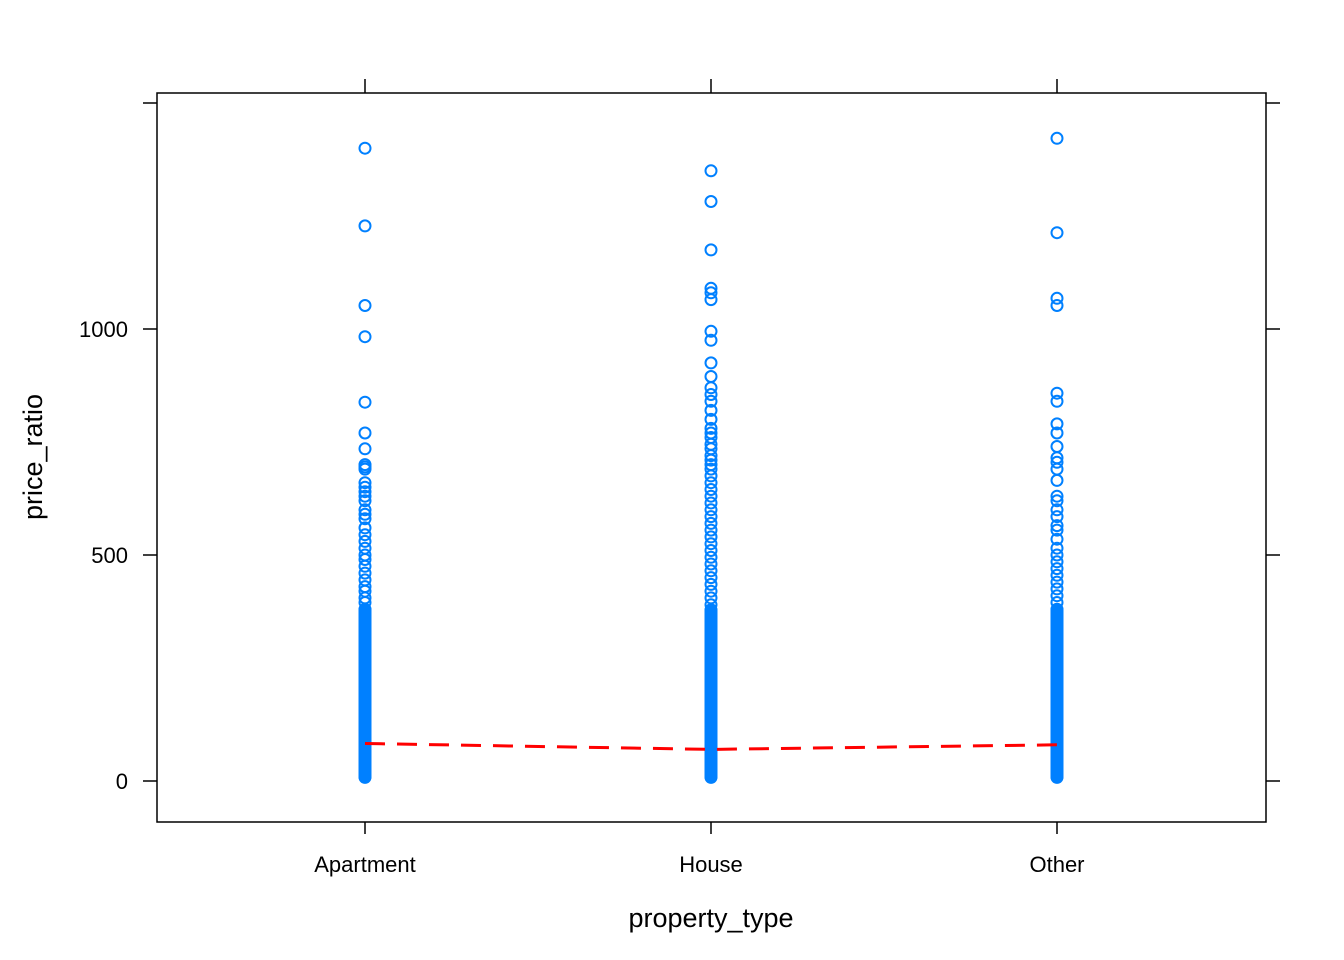 The image size is (1344, 960). I want to click on trend-line, so click(711, 746).